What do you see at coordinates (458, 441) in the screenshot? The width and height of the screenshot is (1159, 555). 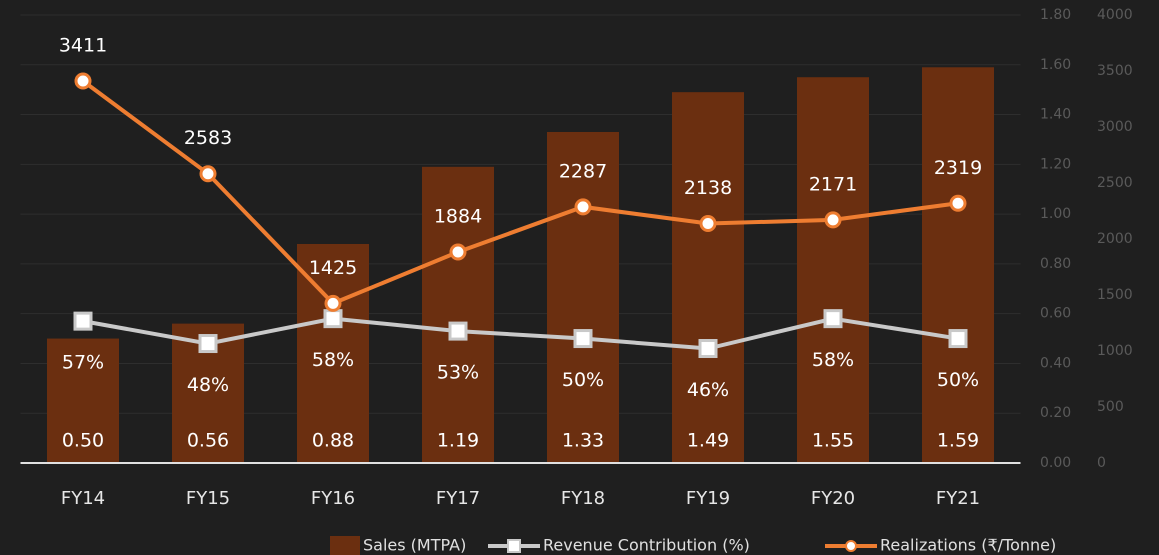 I see `bar-value-label: 1.19` at bounding box center [458, 441].